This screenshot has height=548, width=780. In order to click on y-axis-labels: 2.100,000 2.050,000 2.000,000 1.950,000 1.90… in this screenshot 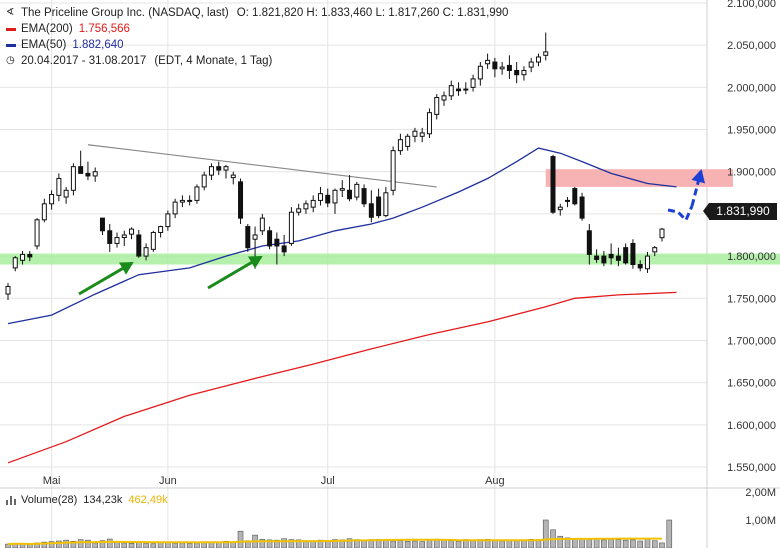, I will do `click(751, 263)`.